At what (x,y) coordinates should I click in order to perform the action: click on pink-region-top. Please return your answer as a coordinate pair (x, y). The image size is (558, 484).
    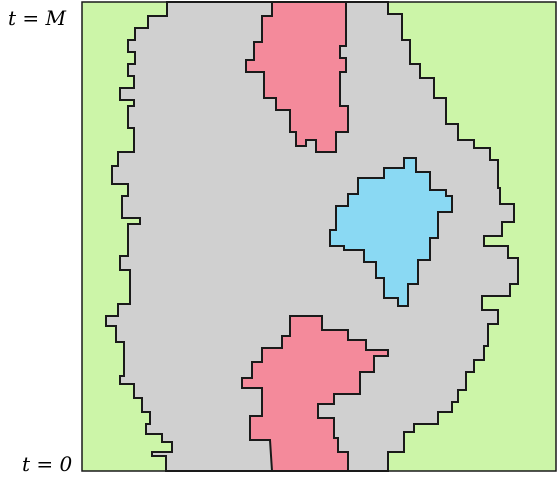
    Looking at the image, I should click on (297, 77).